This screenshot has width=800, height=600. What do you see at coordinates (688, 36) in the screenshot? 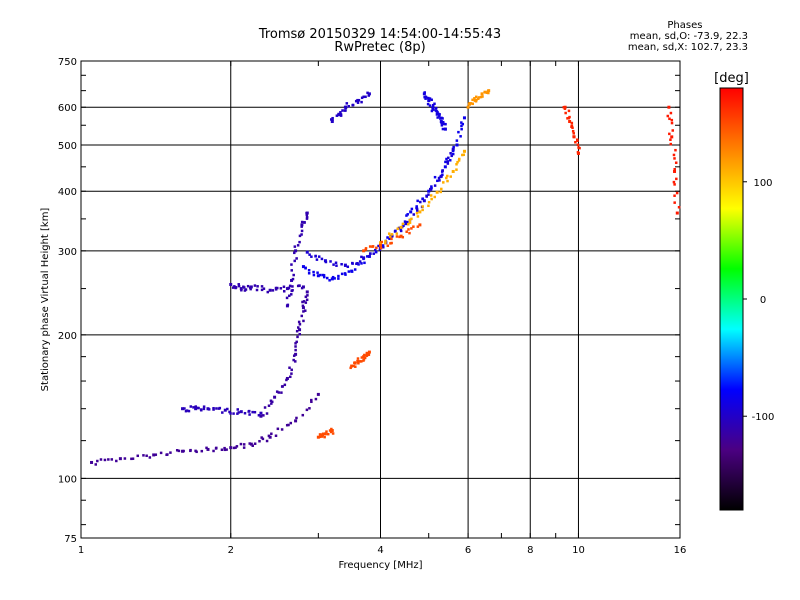
I see `phase-stats-o: mean, sd,O: -73.9, 22.3` at bounding box center [688, 36].